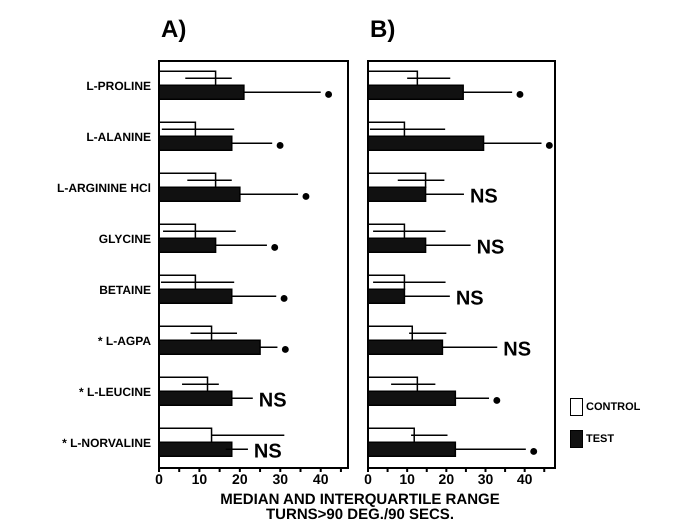 Image resolution: width=690 pixels, height=528 pixels. What do you see at coordinates (115, 391) in the screenshot?
I see `y-tick-label: * L-LEUCINE` at bounding box center [115, 391].